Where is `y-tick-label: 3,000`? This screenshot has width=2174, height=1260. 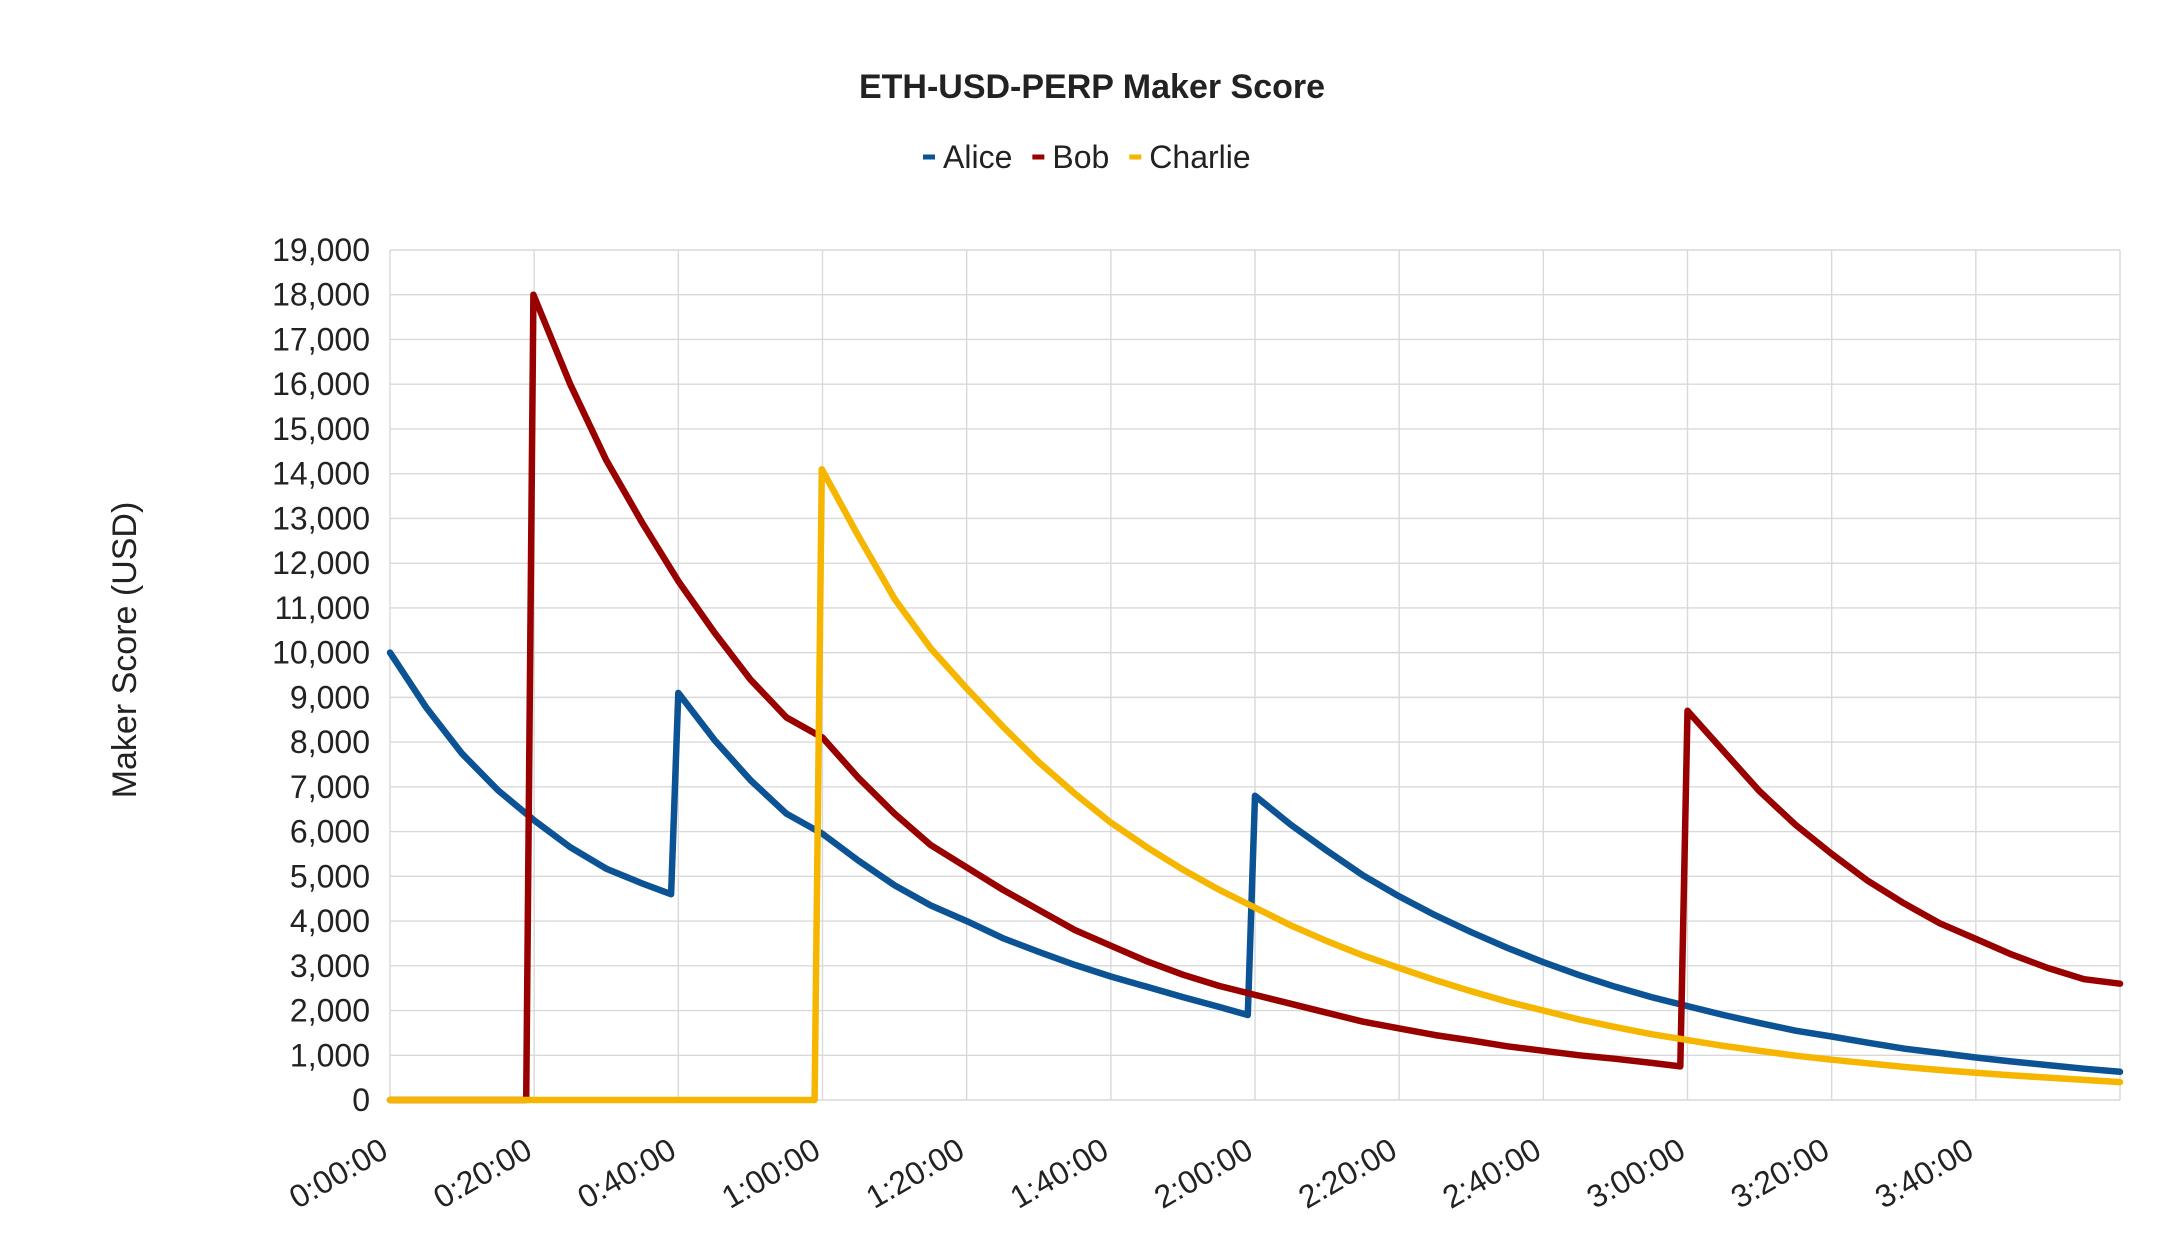 y-tick-label: 3,000 is located at coordinates (330, 966).